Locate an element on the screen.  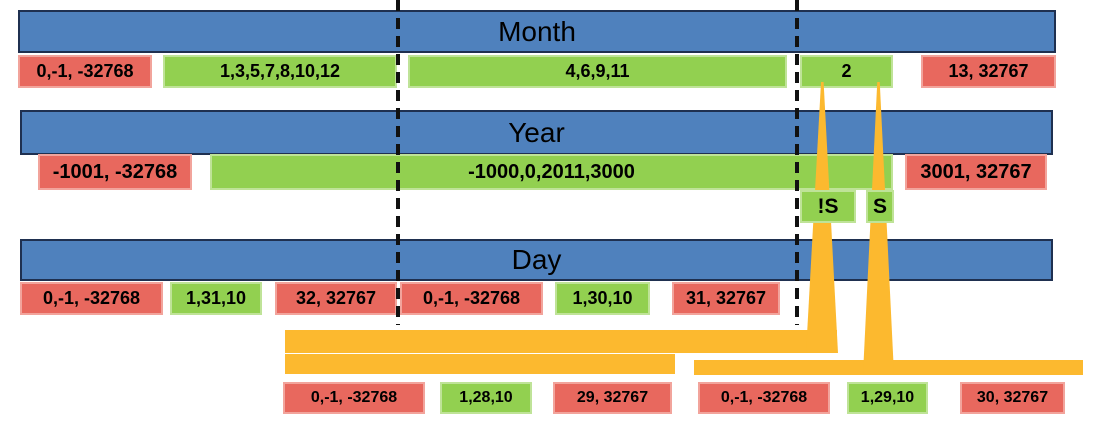
leap-flag-leap: S is located at coordinates (880, 206).